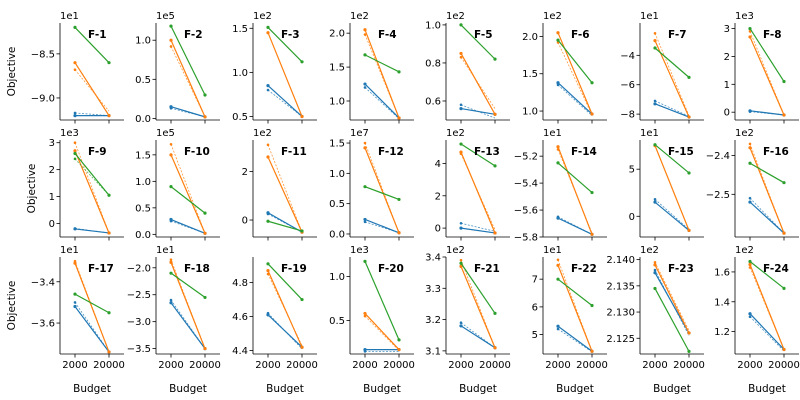  What do you see at coordinates (487, 152) in the screenshot?
I see `panel-title: F-13` at bounding box center [487, 152].